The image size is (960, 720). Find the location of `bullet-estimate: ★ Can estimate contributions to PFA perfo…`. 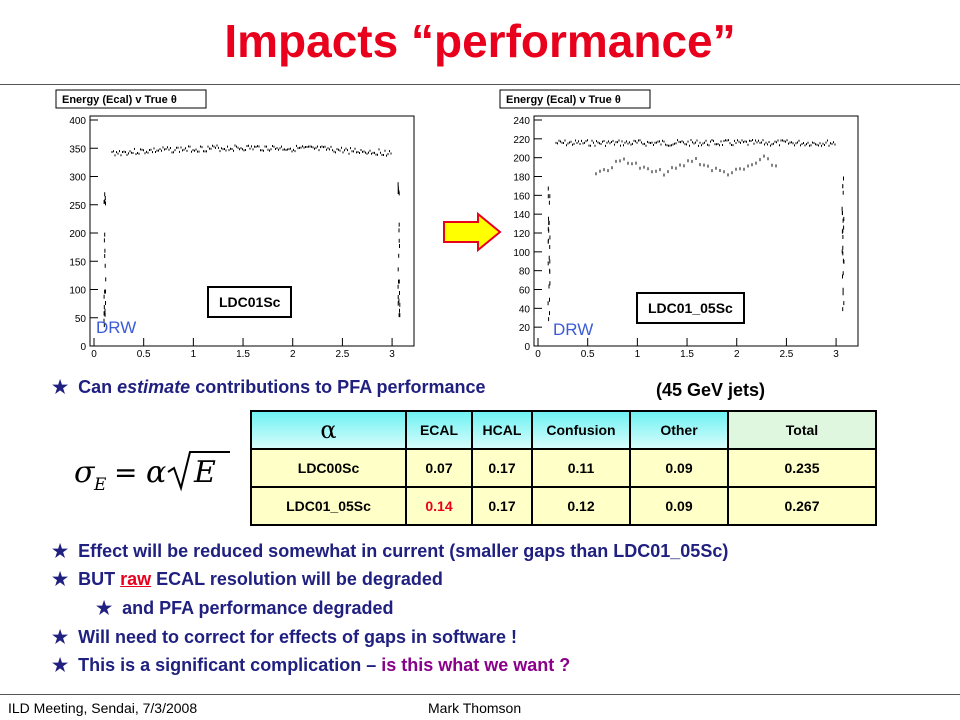

bullet-estimate: ★ Can estimate contributions to PFA perfo… is located at coordinates (269, 387).